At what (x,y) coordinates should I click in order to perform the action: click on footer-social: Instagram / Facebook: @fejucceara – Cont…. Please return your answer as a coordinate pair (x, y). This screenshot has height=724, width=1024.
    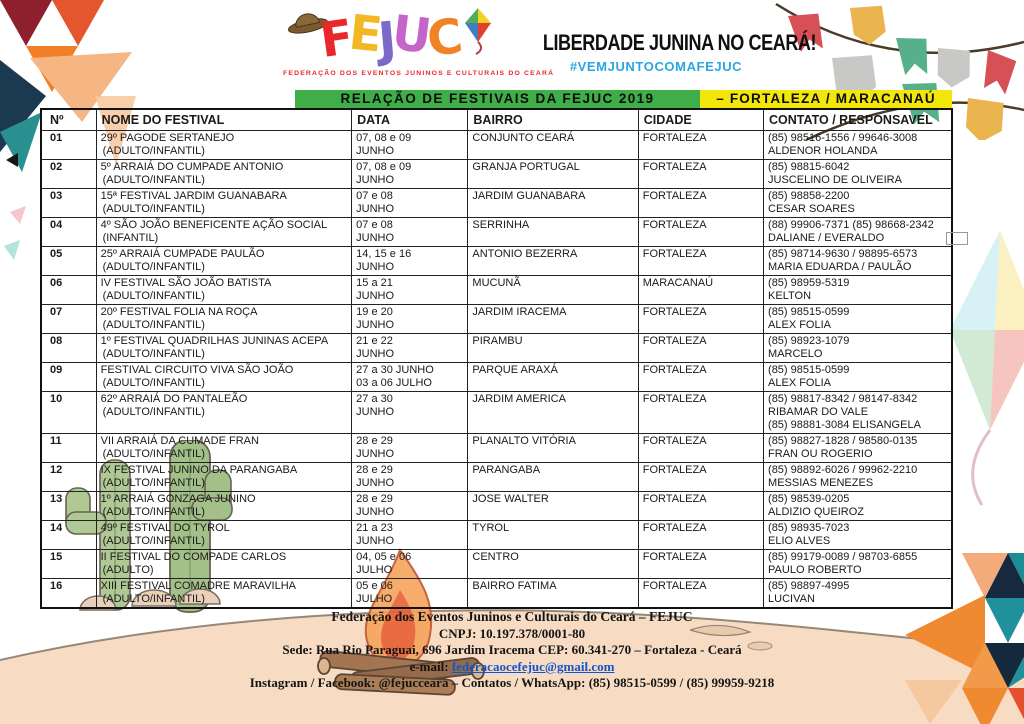
    Looking at the image, I should click on (512, 682).